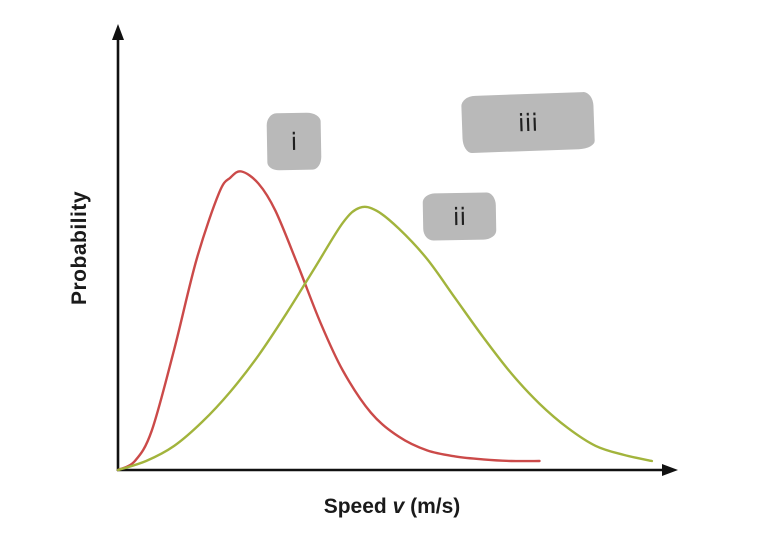  Describe the element at coordinates (79, 248) in the screenshot. I see `y-axis-label: Probability` at that location.